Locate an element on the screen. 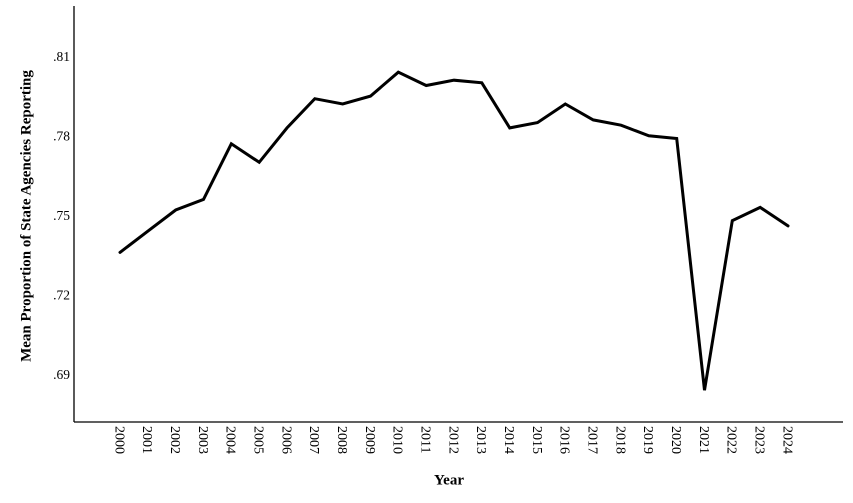 Image resolution: width=853 pixels, height=503 pixels. x-tick-label: 2009 is located at coordinates (369, 440).